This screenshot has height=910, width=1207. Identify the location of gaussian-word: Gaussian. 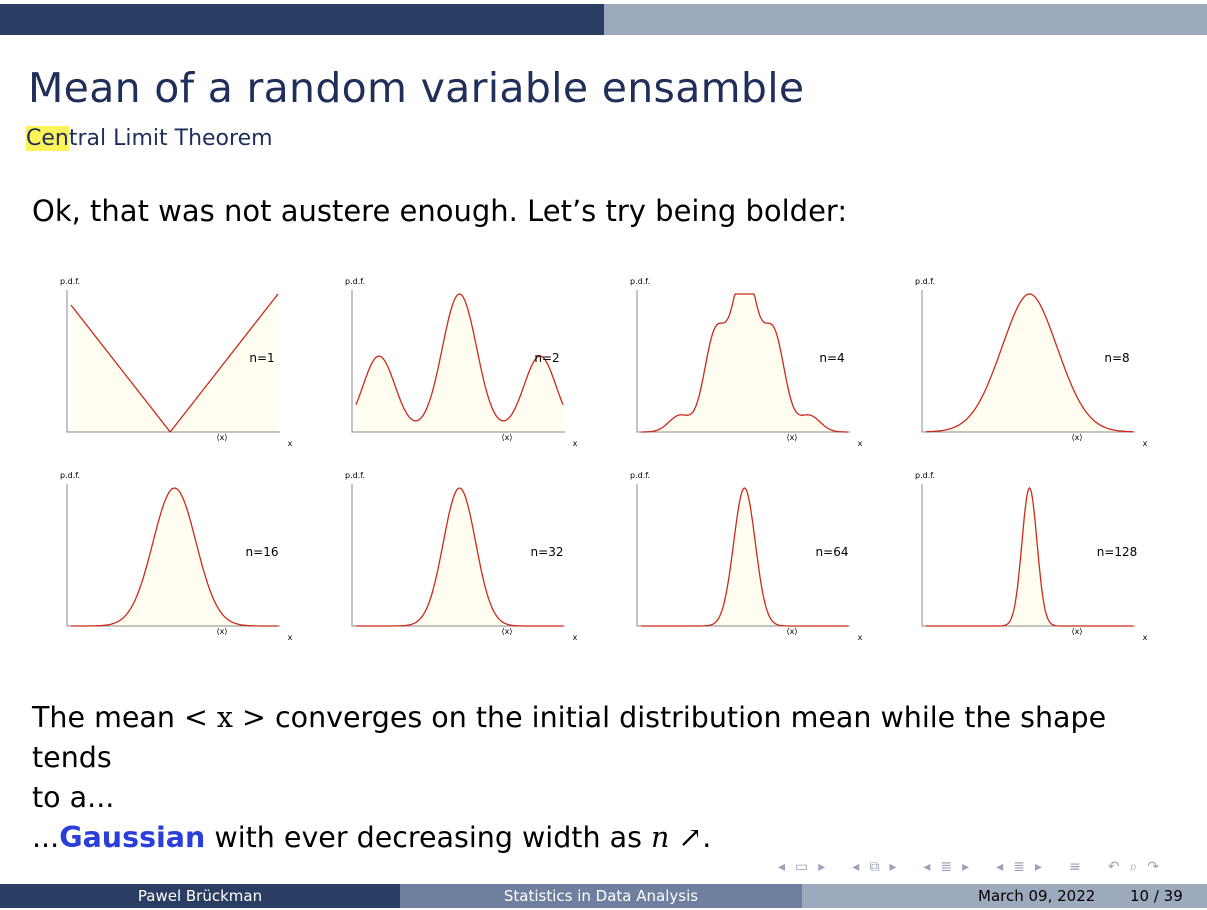
(132, 837).